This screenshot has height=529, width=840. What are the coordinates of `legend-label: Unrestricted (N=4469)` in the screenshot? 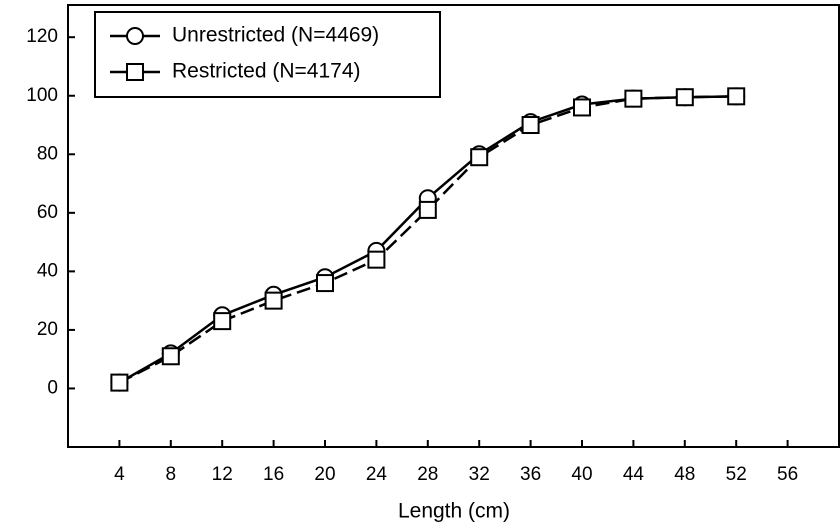 It's located at (275, 35).